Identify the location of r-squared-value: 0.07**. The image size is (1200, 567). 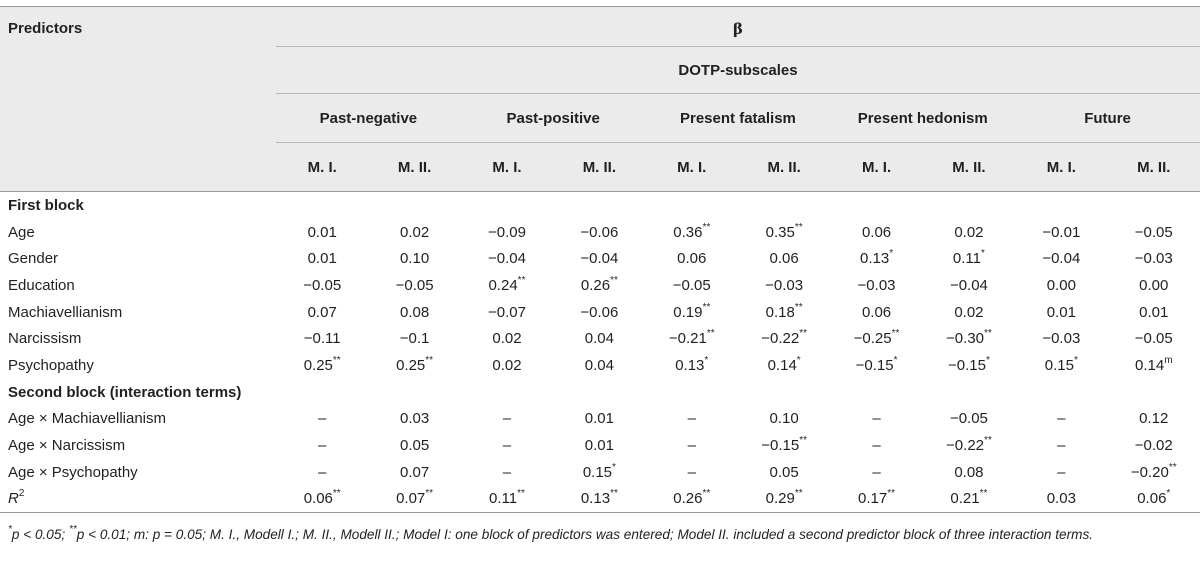
(414, 499).